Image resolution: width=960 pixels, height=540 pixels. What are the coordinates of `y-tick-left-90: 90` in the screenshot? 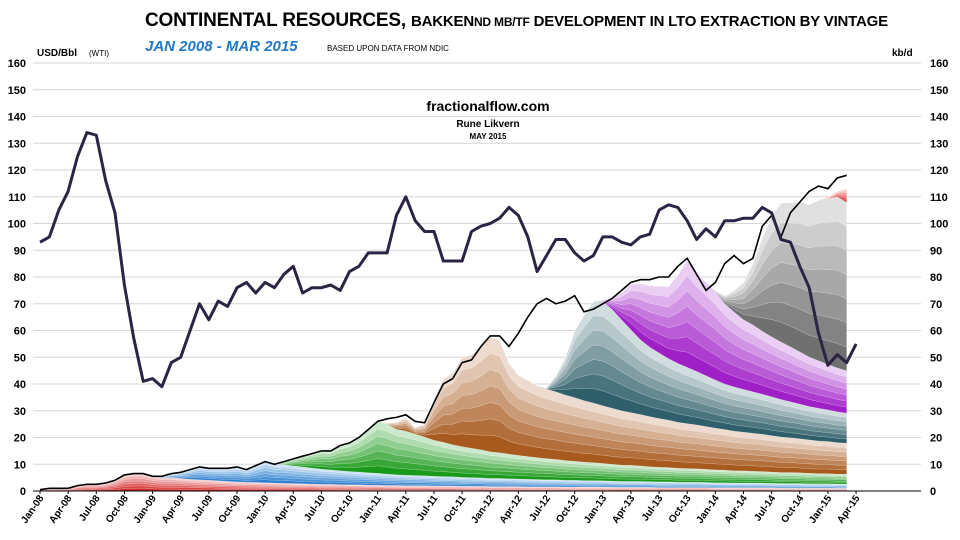 It's located at (20, 251).